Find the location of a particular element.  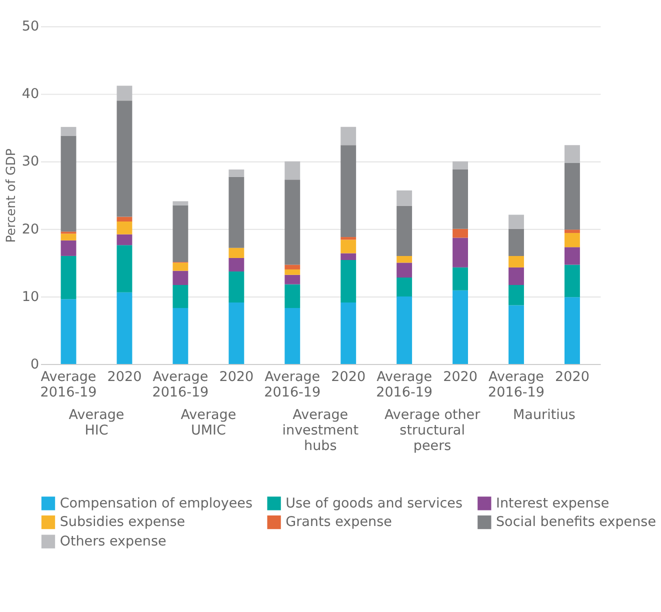

legend-label: Others expense is located at coordinates (113, 541).